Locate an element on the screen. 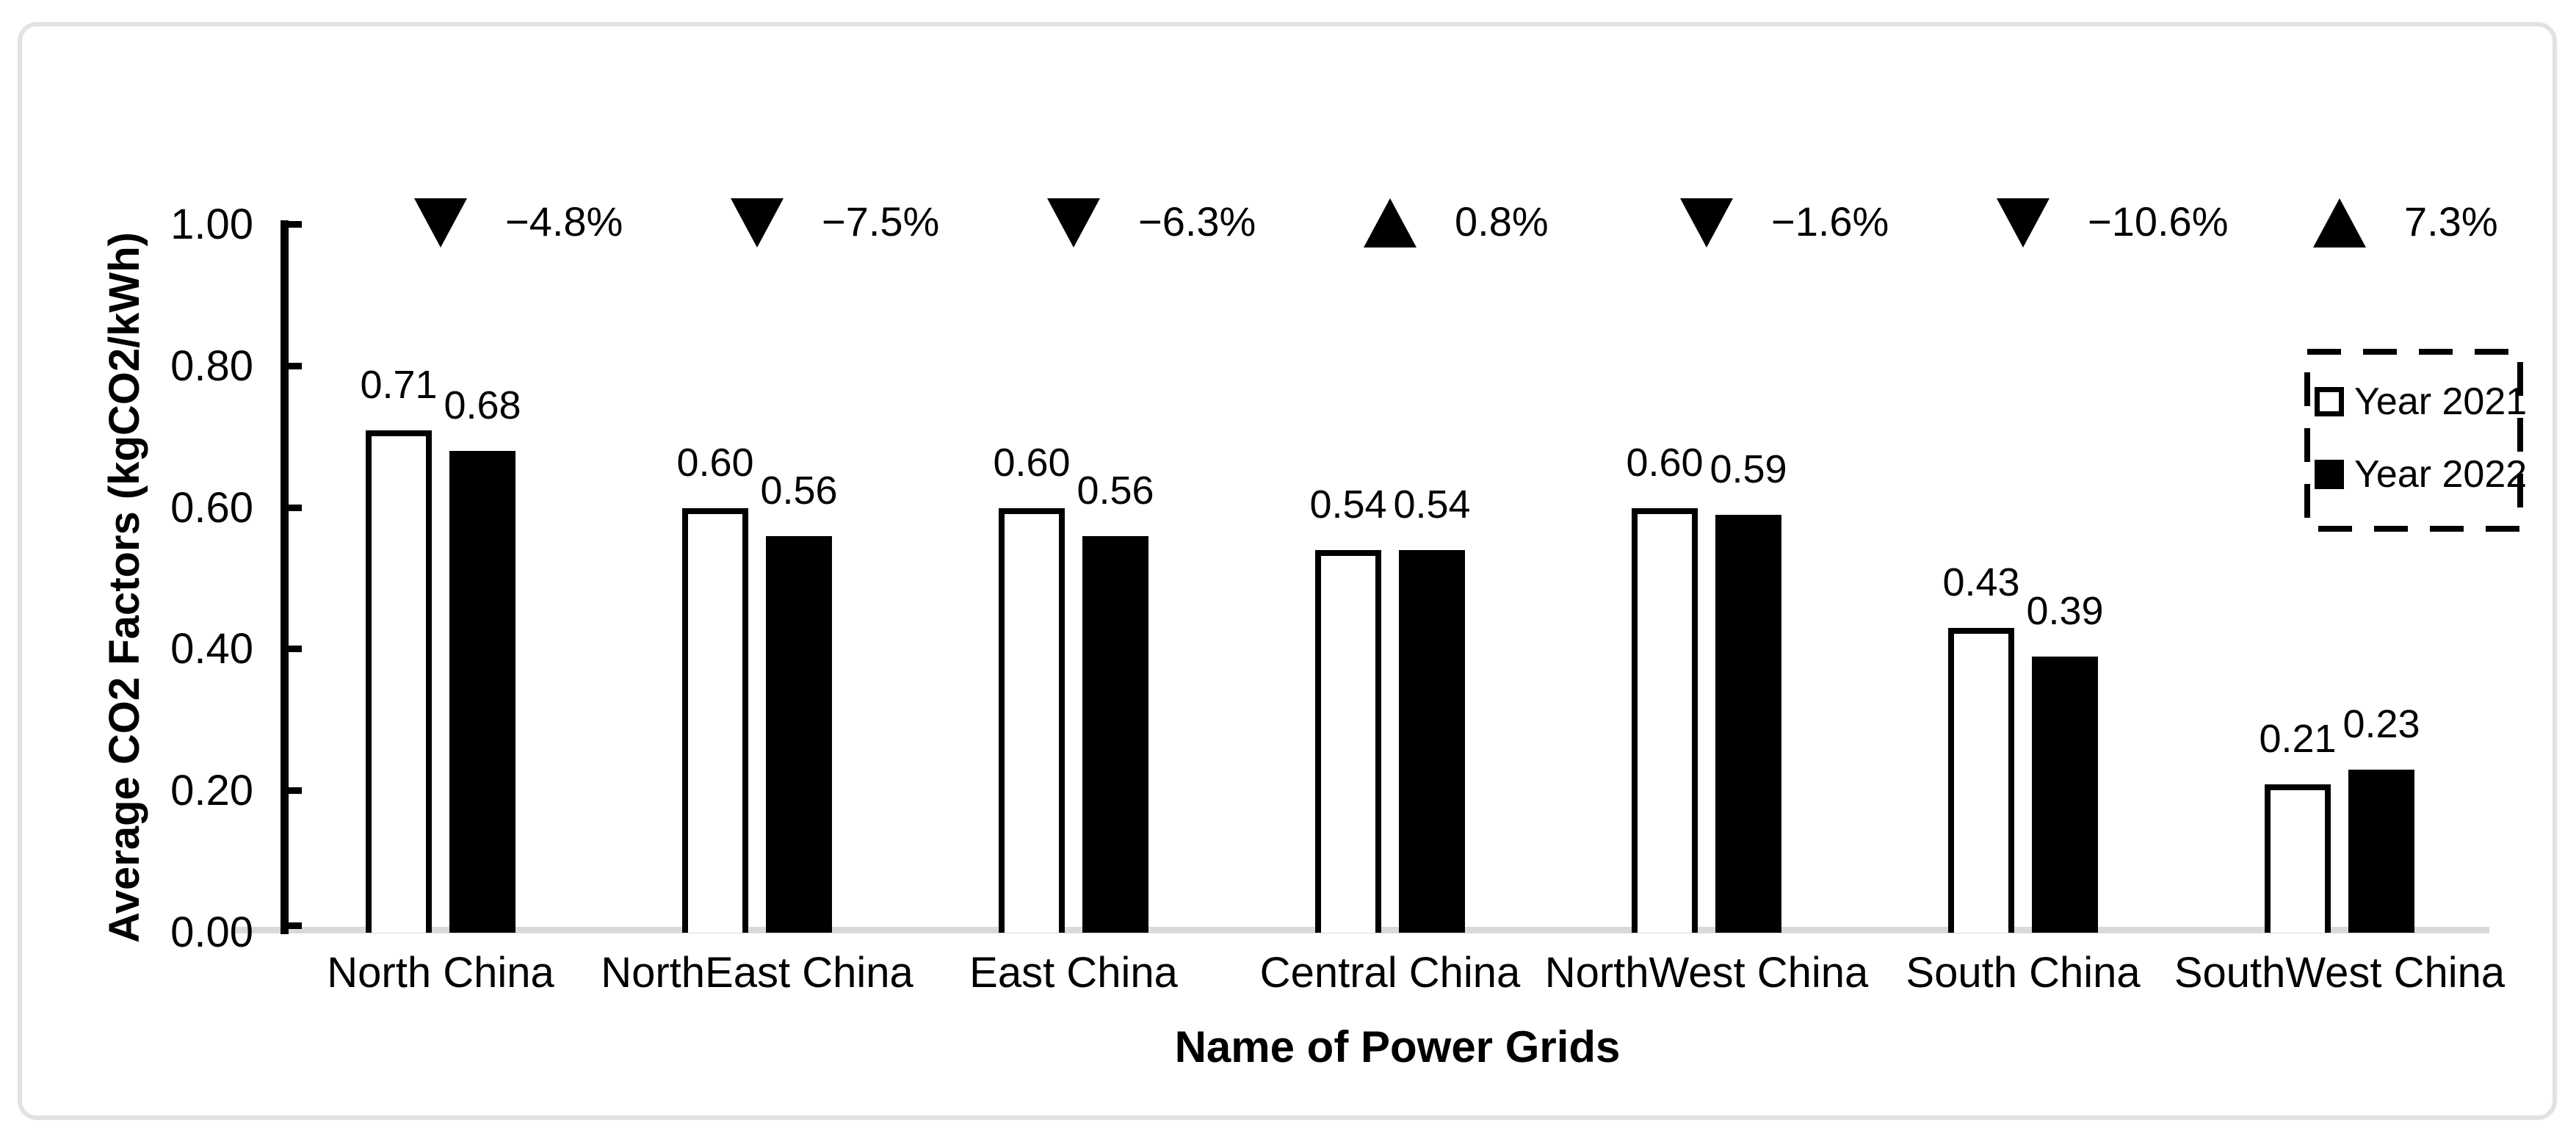  percent-change-label: 0.8% is located at coordinates (1502, 221).